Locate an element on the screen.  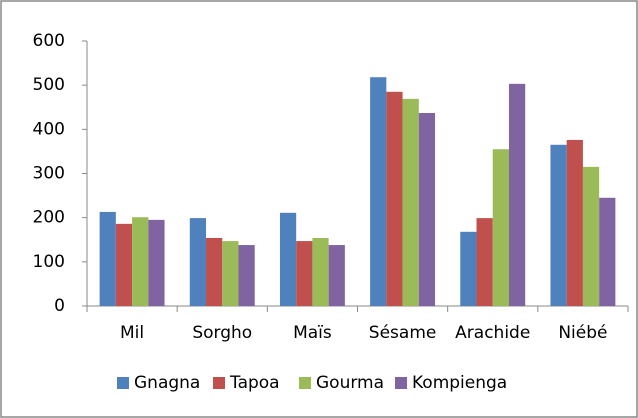
x-tick-label: Sésame is located at coordinates (403, 333).